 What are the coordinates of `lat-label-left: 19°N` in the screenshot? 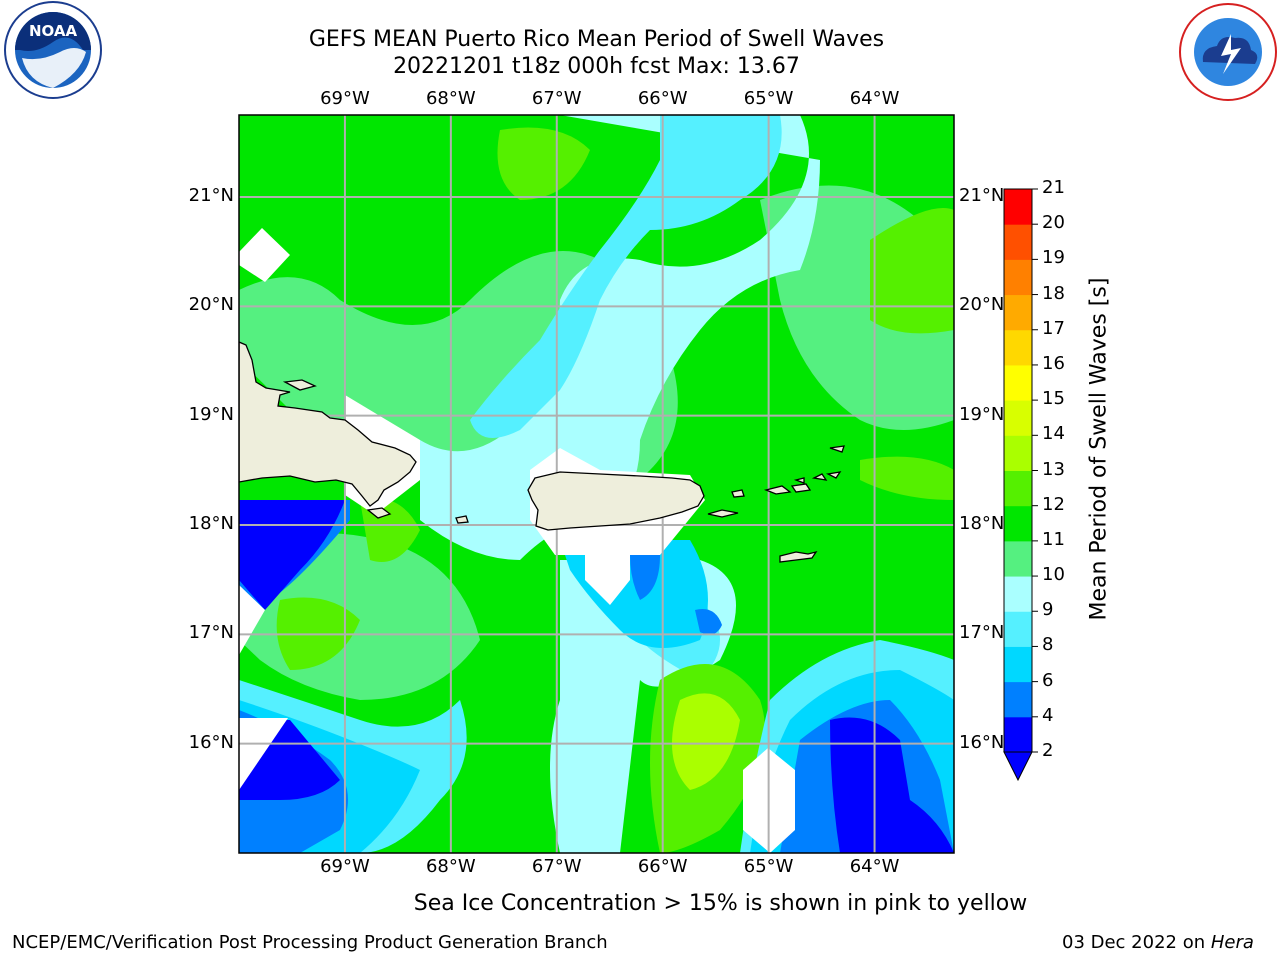 It's located at (211, 414).